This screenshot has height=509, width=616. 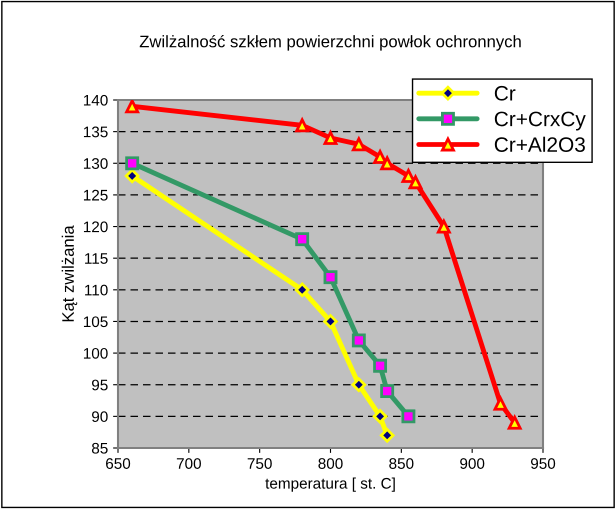 What do you see at coordinates (96, 353) in the screenshot?
I see `y-tick-label: 100` at bounding box center [96, 353].